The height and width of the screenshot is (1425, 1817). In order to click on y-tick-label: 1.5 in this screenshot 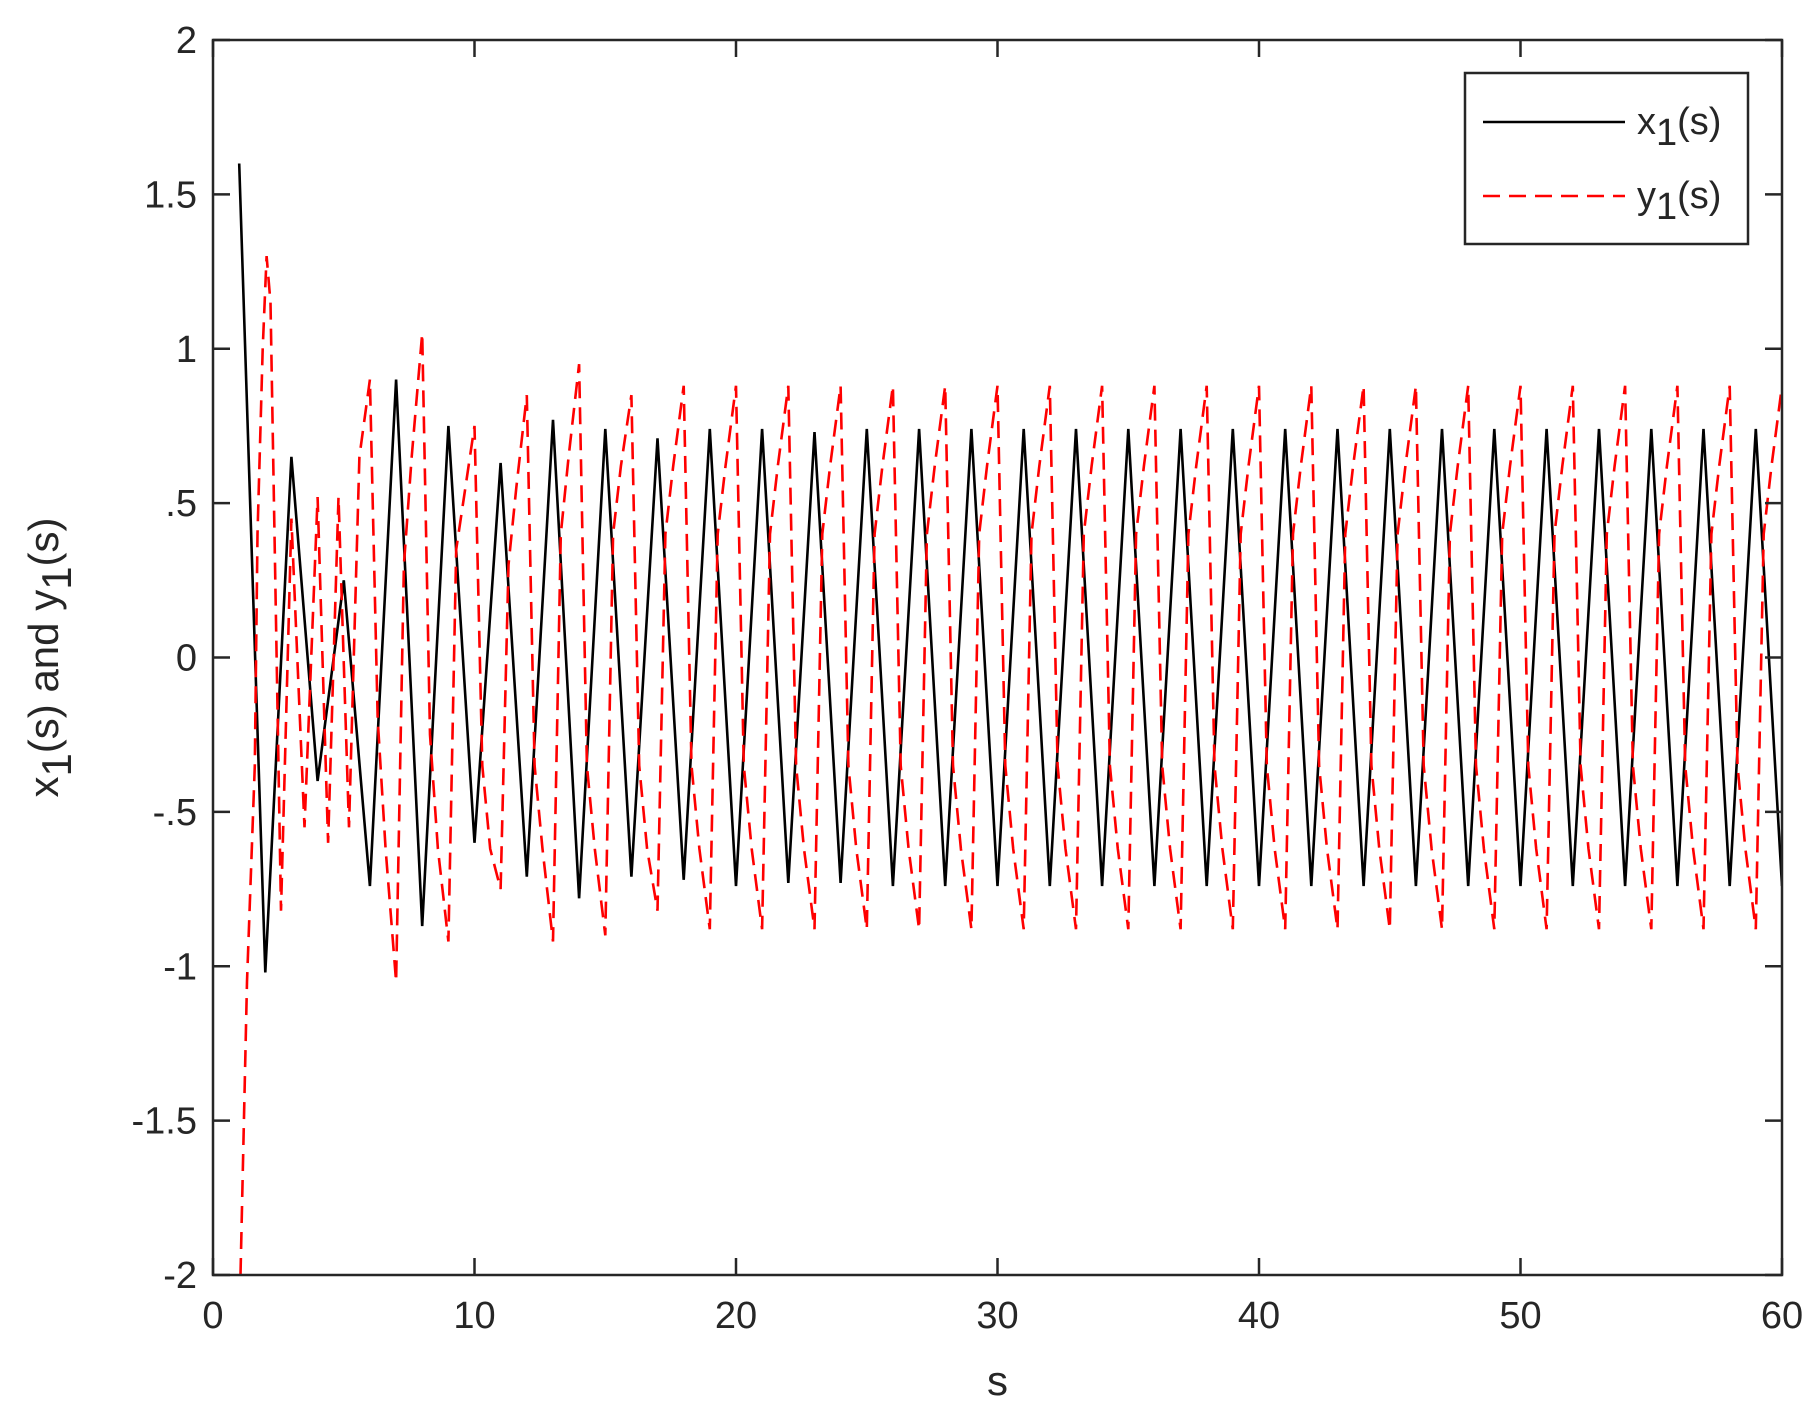, I will do `click(170, 195)`.